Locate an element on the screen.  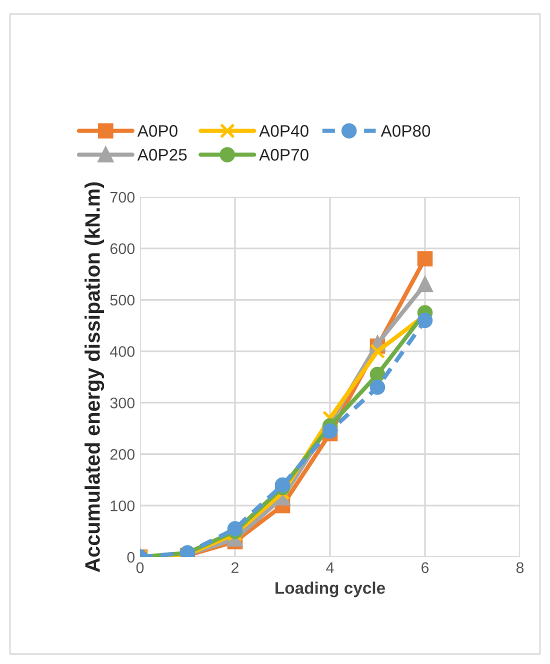
legend-label: A0P70 is located at coordinates (283, 154).